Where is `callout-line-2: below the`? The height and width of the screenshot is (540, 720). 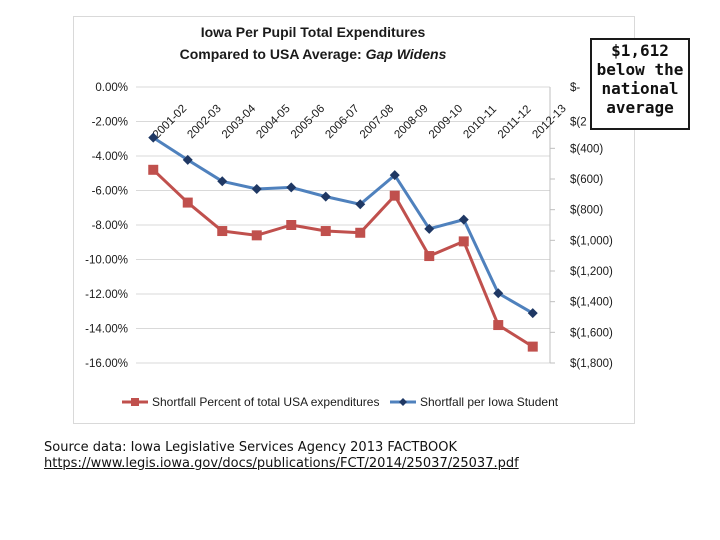
callout-line-2: below the is located at coordinates (640, 69).